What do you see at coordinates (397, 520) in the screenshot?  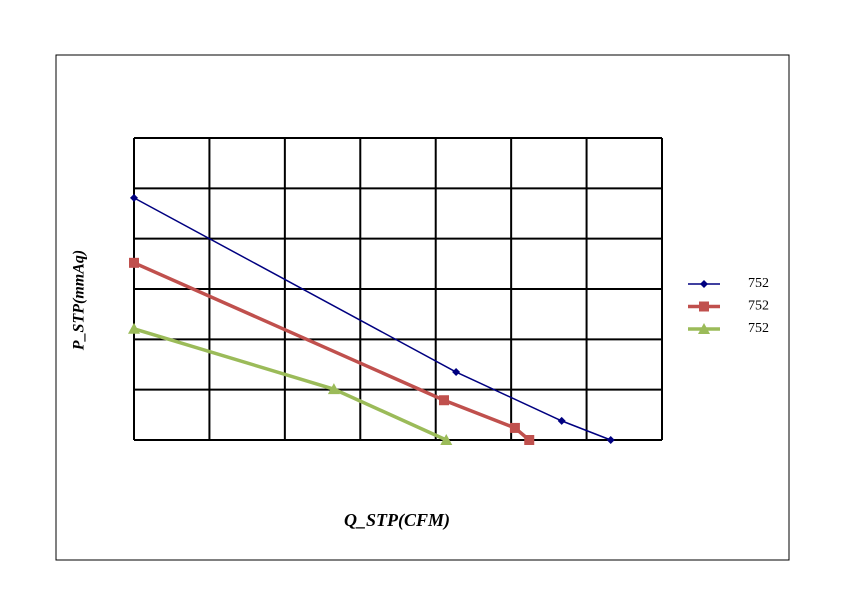 I see `x-axis-label: Q_STP(CFM)` at bounding box center [397, 520].